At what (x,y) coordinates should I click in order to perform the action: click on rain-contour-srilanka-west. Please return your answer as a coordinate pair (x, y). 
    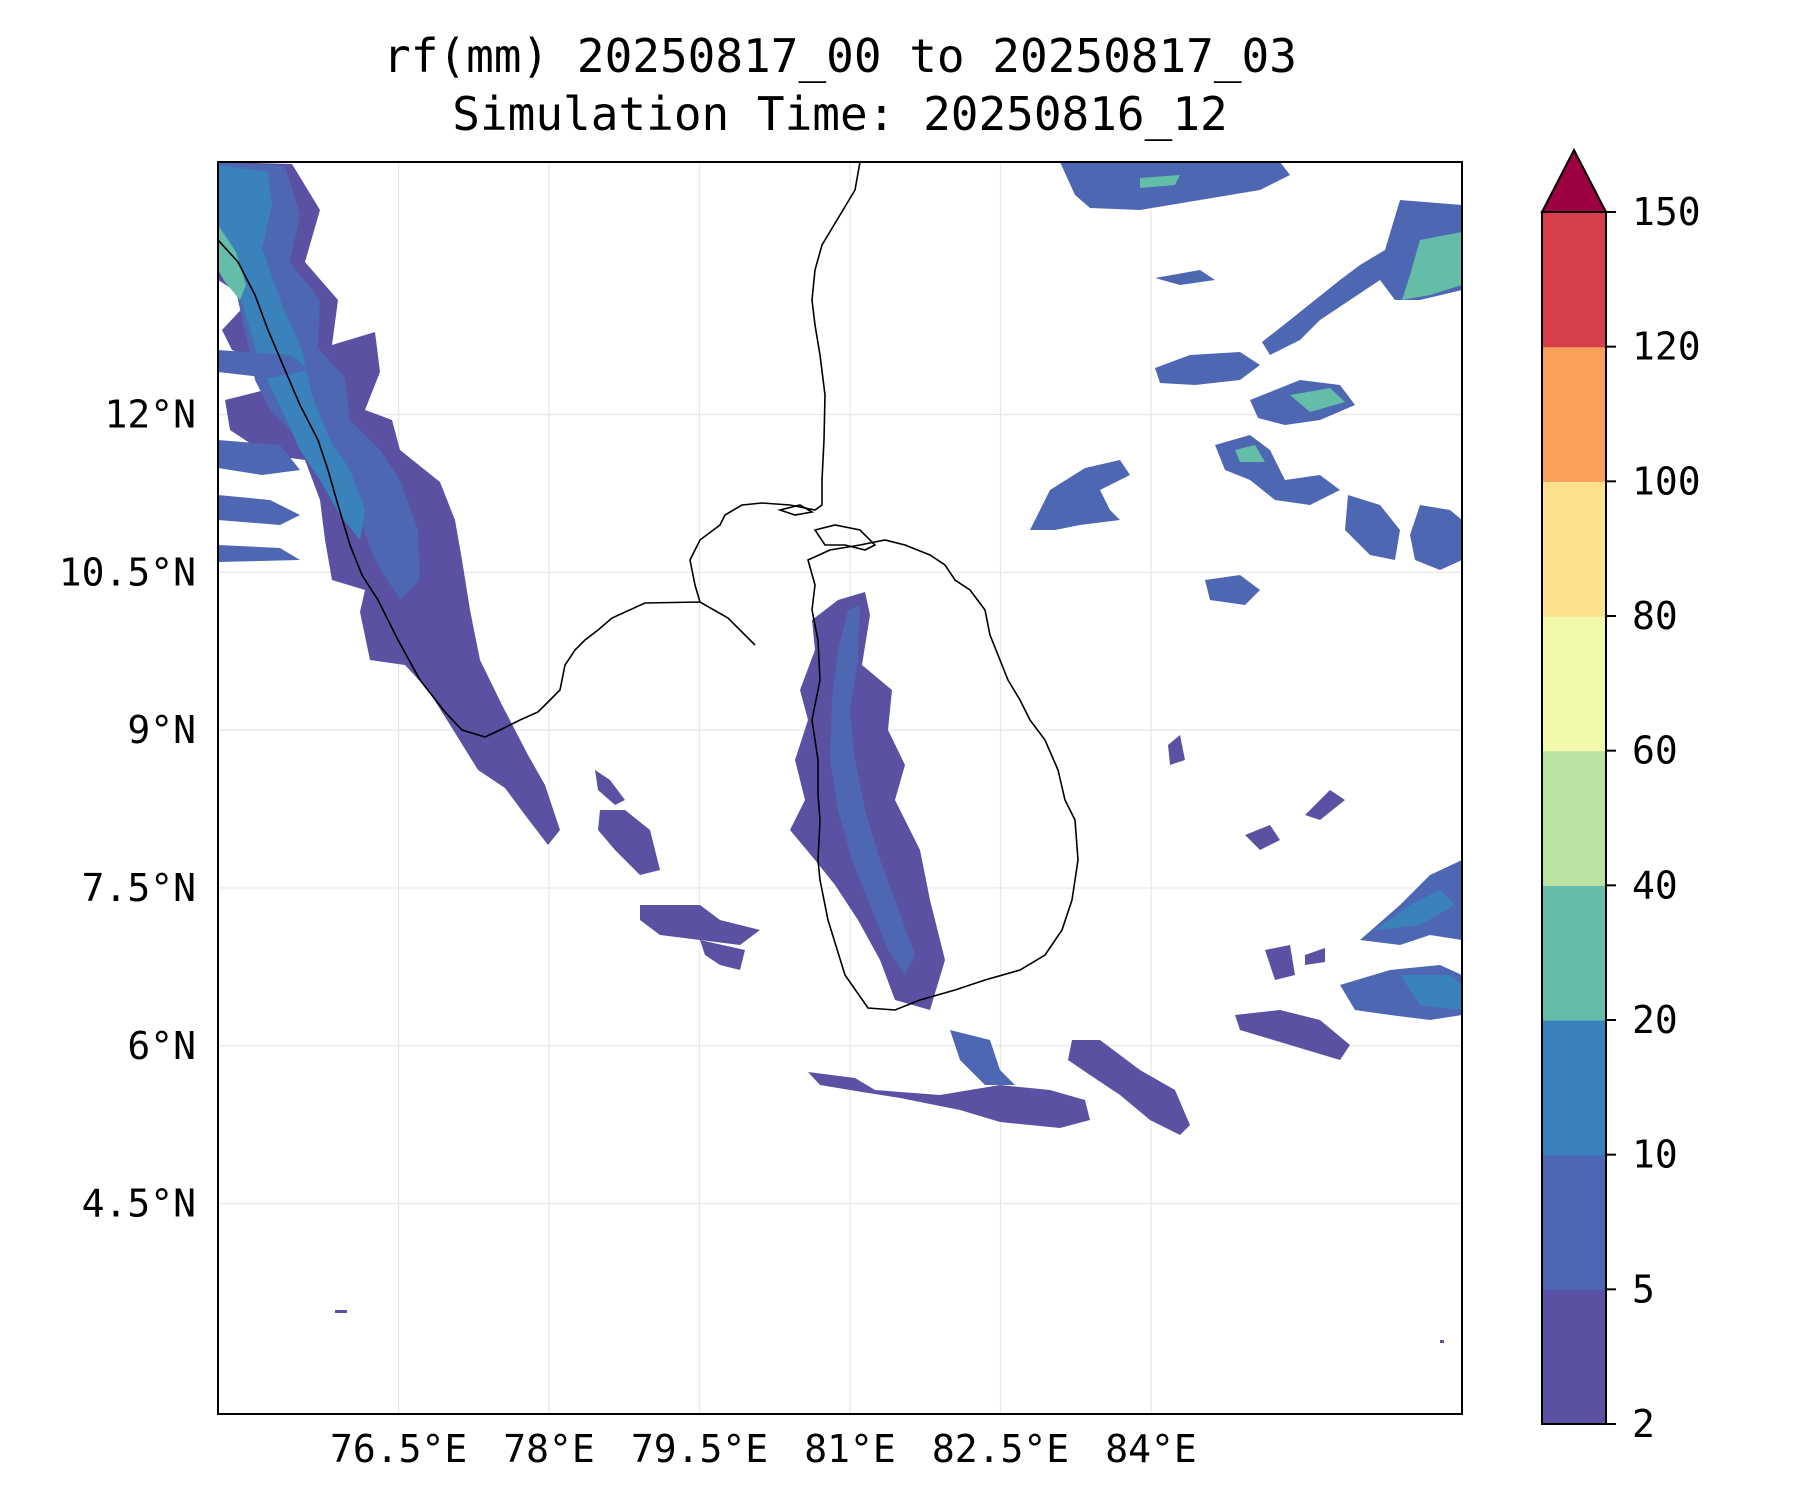
    Looking at the image, I should click on (867, 801).